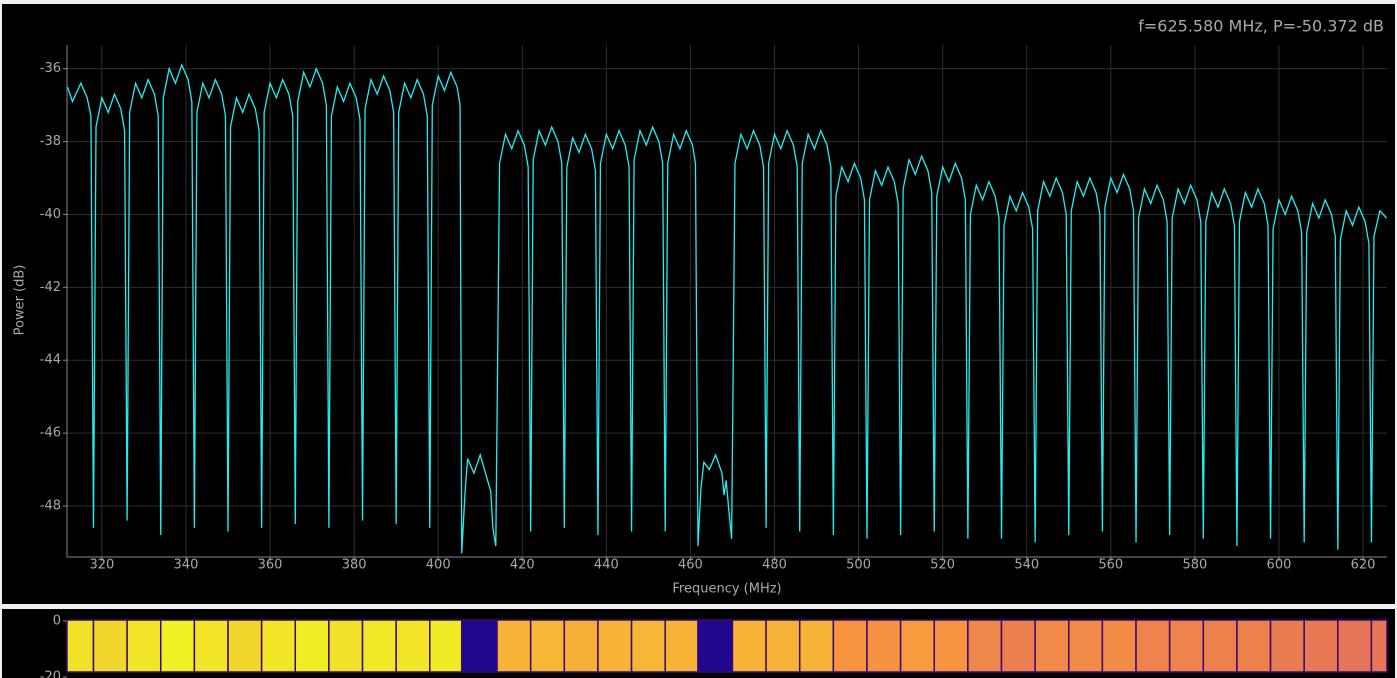 Image resolution: width=1397 pixels, height=678 pixels. I want to click on x-tick-label: 620, so click(1363, 565).